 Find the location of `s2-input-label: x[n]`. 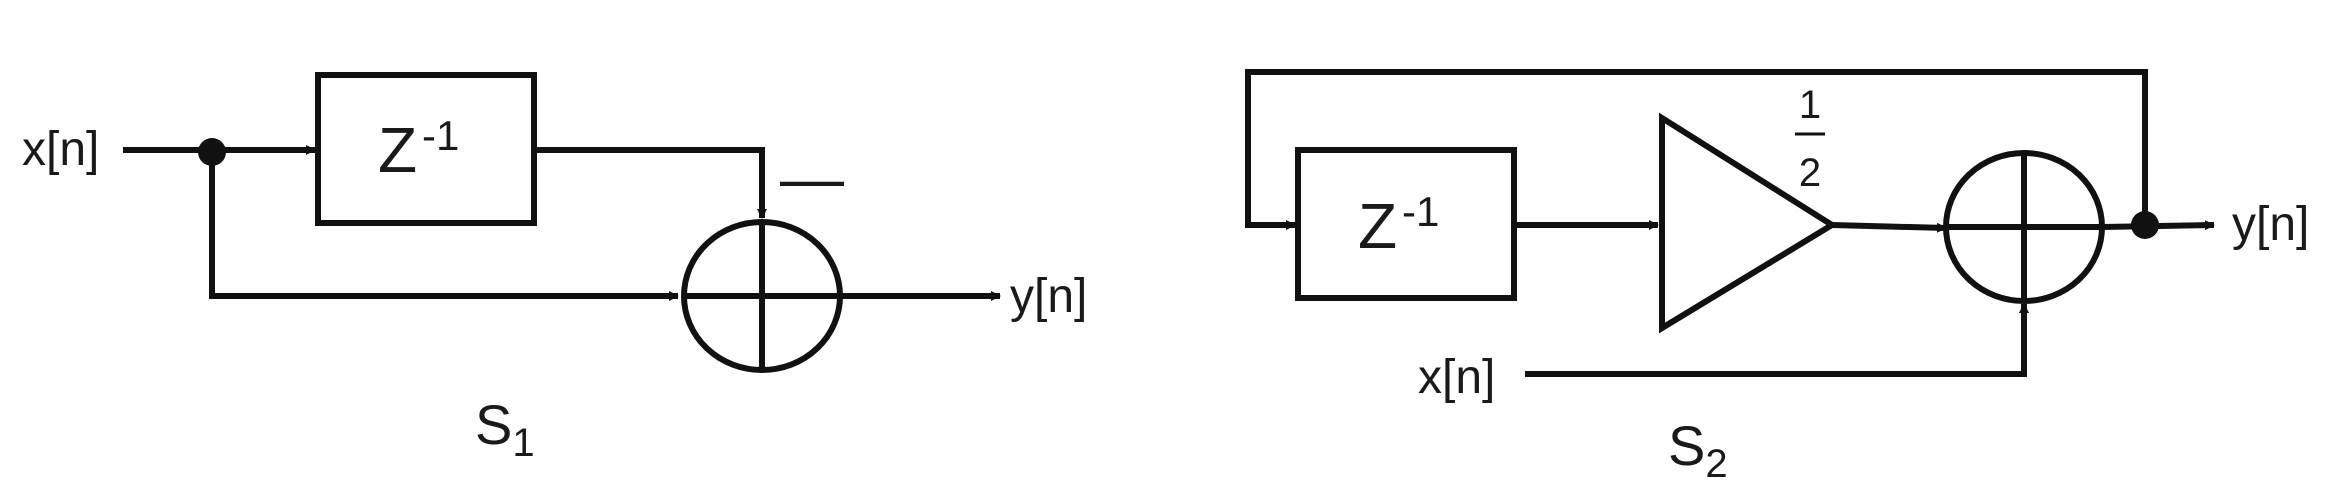

s2-input-label: x[n] is located at coordinates (1456, 377).